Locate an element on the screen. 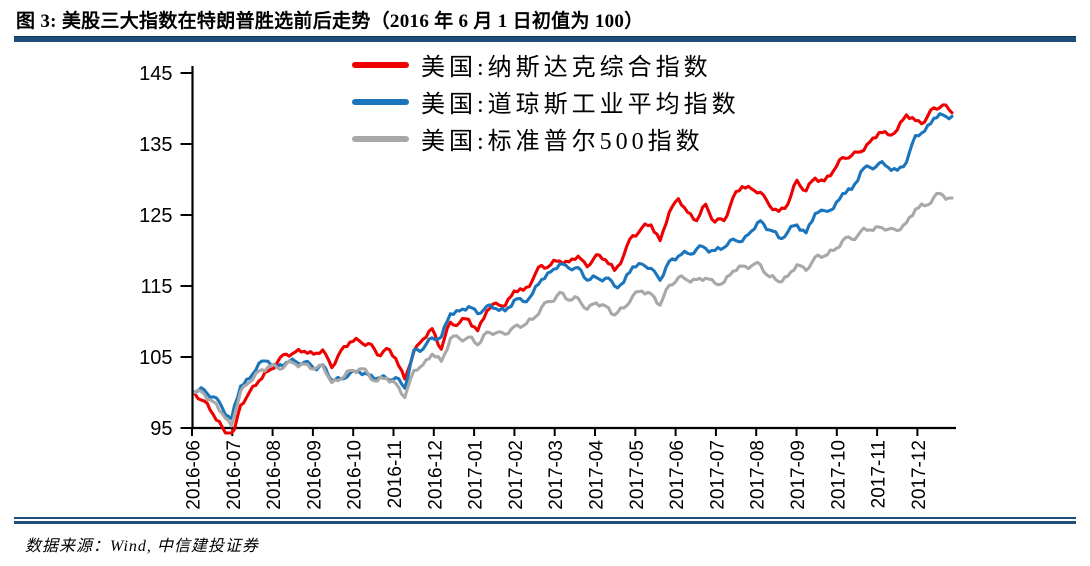 The height and width of the screenshot is (566, 1090). y-tick-label: 135 is located at coordinates (155, 145).